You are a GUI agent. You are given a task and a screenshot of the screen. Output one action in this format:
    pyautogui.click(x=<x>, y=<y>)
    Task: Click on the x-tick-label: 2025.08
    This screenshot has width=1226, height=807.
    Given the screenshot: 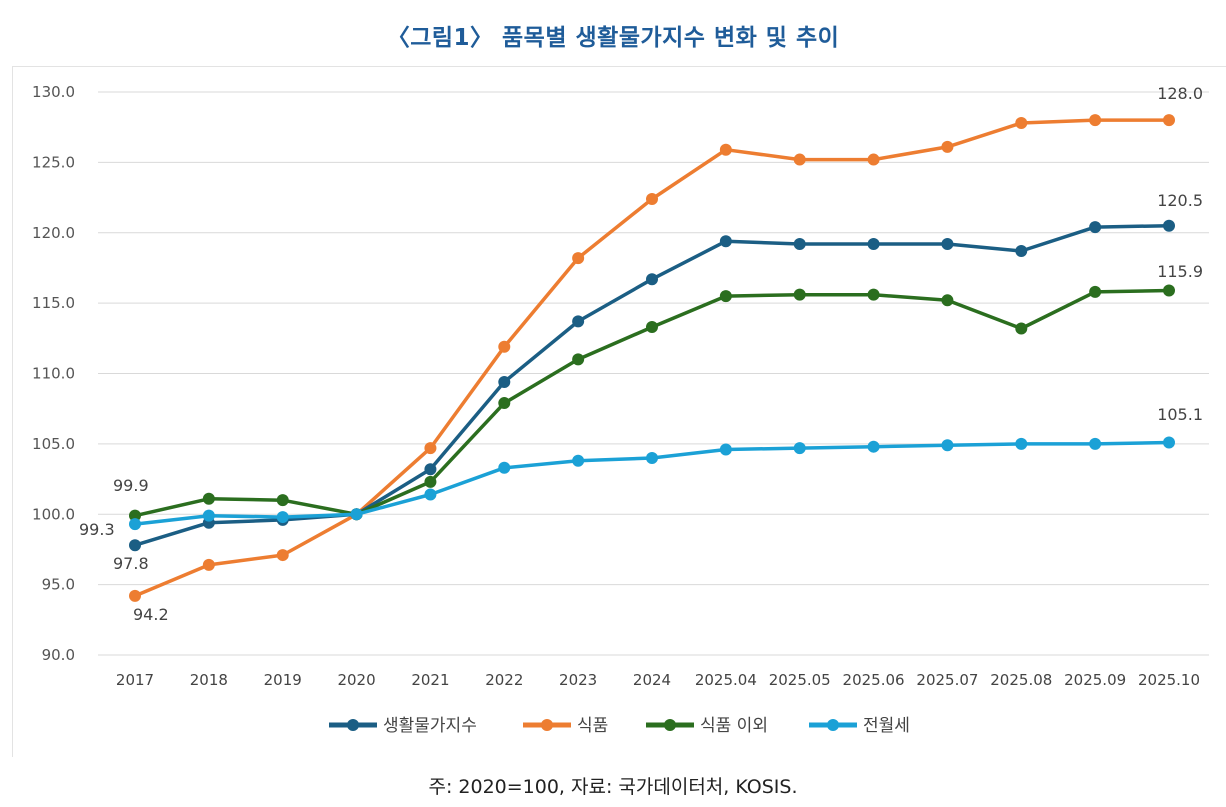 What is the action you would take?
    pyautogui.click(x=1021, y=680)
    